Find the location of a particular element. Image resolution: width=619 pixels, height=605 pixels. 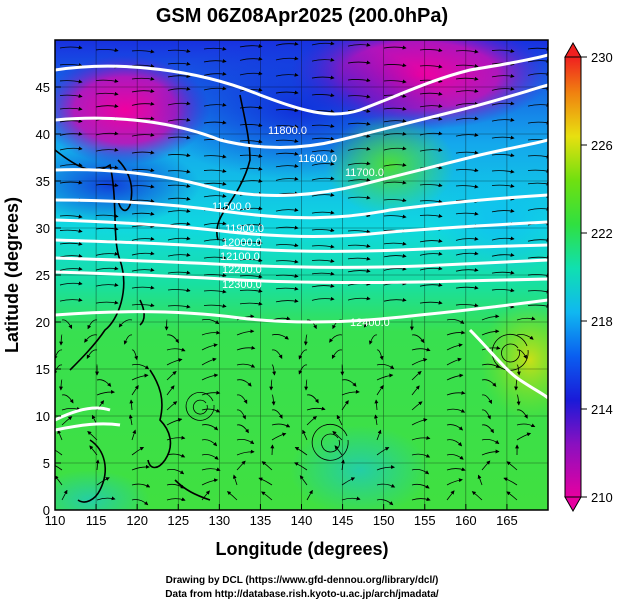

contour-label: 11600.0 is located at coordinates (317, 159).